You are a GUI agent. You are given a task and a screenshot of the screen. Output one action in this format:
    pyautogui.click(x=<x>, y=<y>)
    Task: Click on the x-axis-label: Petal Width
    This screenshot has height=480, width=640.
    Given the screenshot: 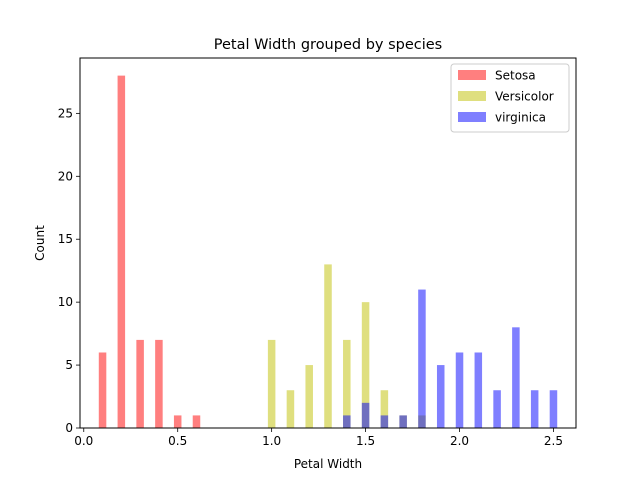 What is the action you would take?
    pyautogui.click(x=328, y=464)
    